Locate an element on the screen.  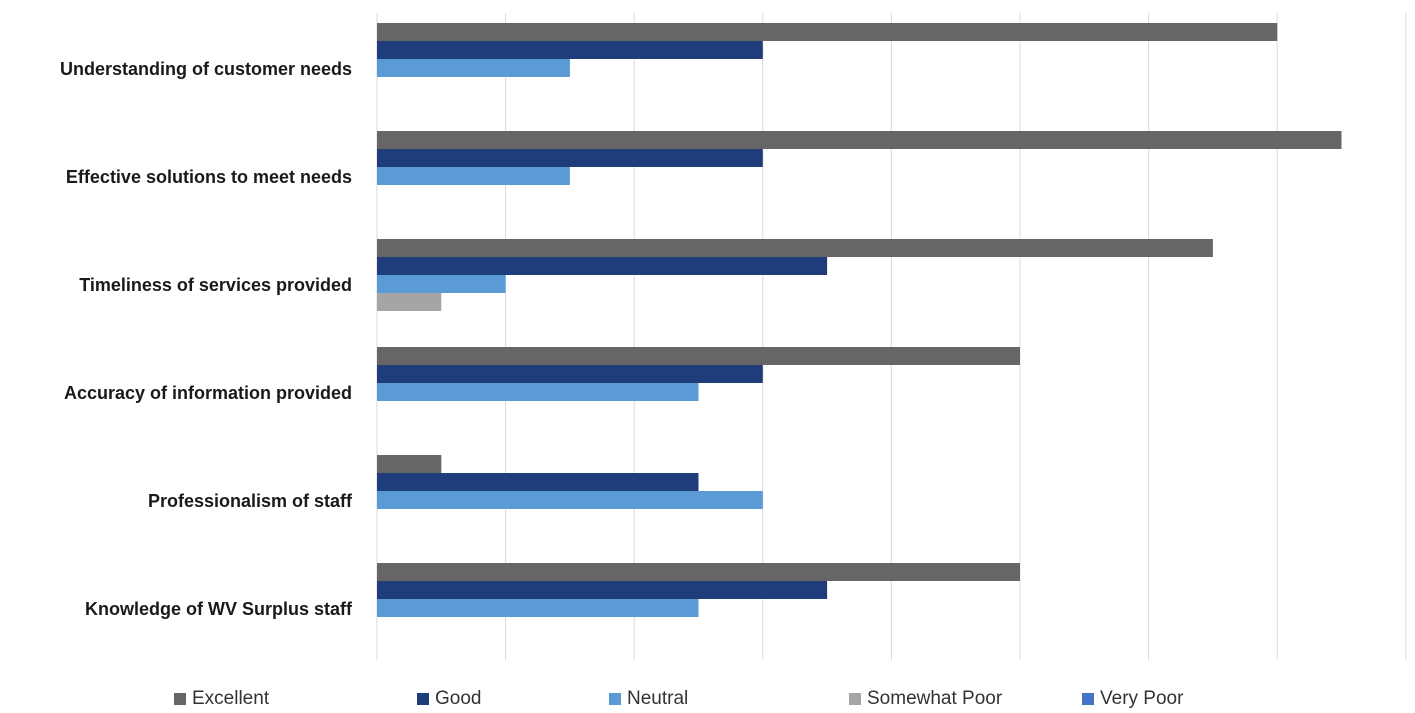
legend-item-neutral: Neutral is located at coordinates (648, 699).